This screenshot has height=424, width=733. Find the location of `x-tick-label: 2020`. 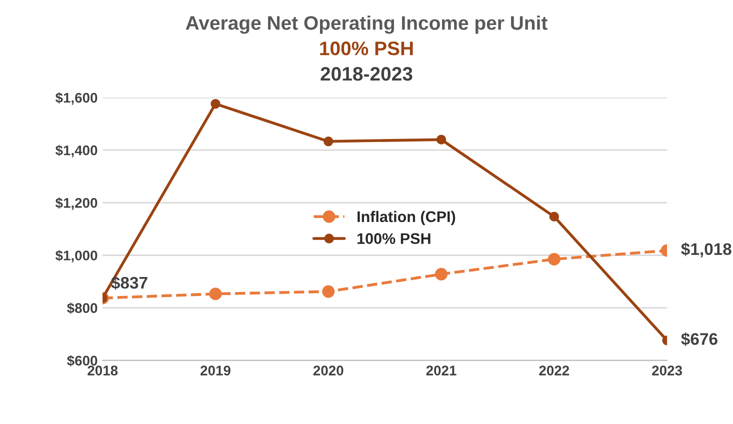

x-tick-label: 2020 is located at coordinates (328, 371).